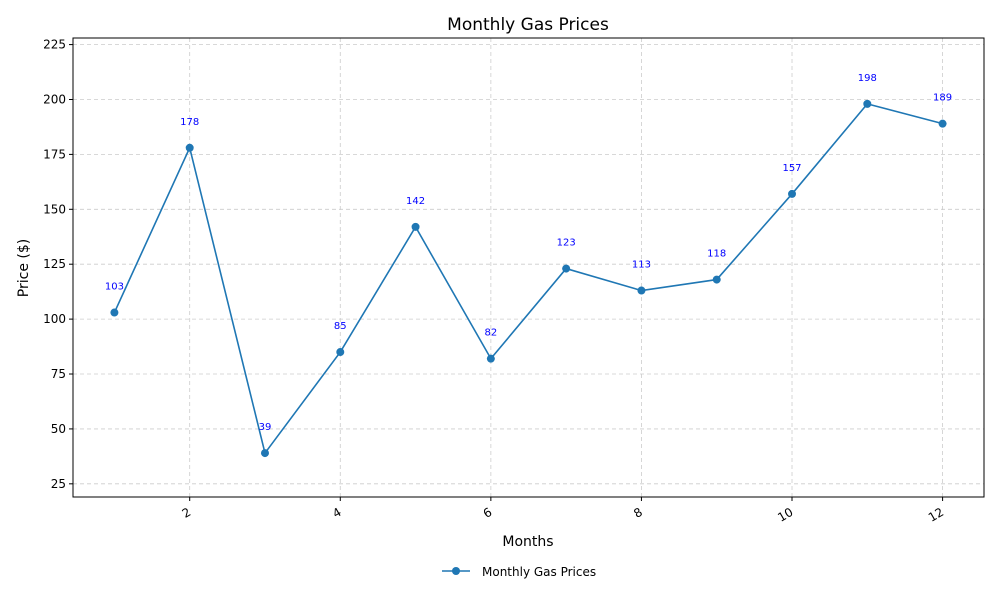  I want to click on y-tick-label: 25, so click(58, 484).